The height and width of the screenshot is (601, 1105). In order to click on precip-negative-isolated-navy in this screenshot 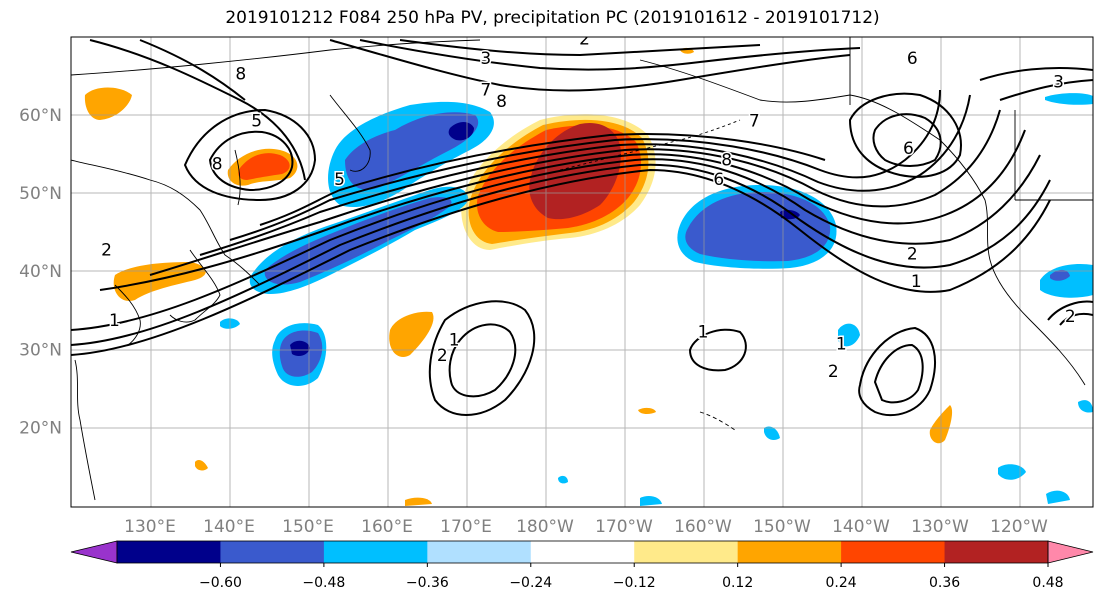, I will do `click(300, 348)`.